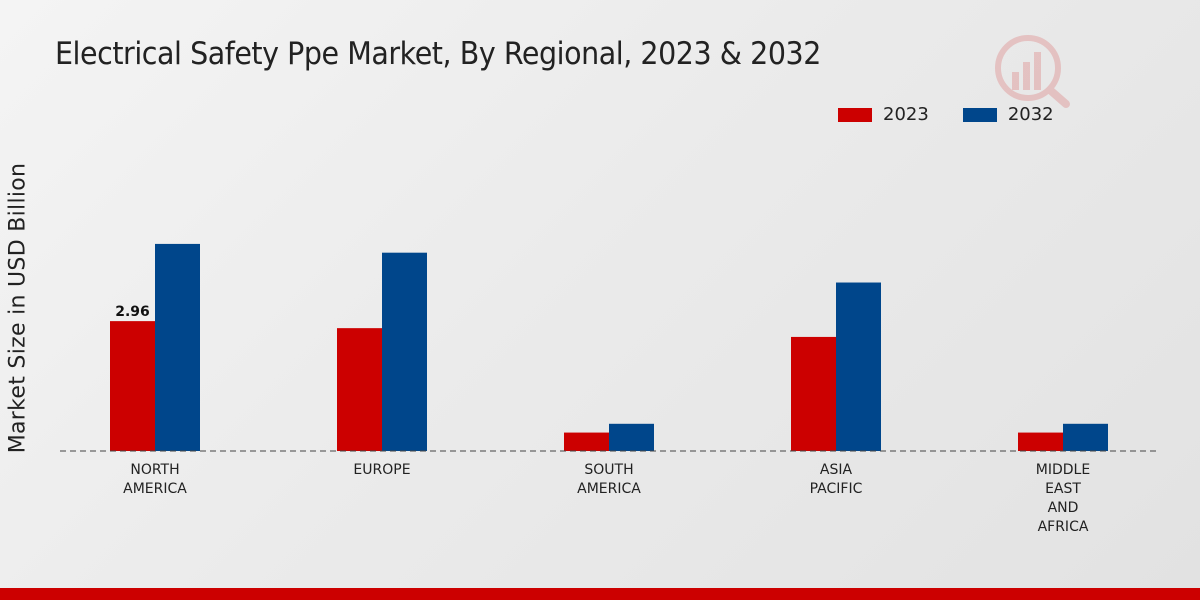  I want to click on bottom-accent-bar, so click(600, 594).